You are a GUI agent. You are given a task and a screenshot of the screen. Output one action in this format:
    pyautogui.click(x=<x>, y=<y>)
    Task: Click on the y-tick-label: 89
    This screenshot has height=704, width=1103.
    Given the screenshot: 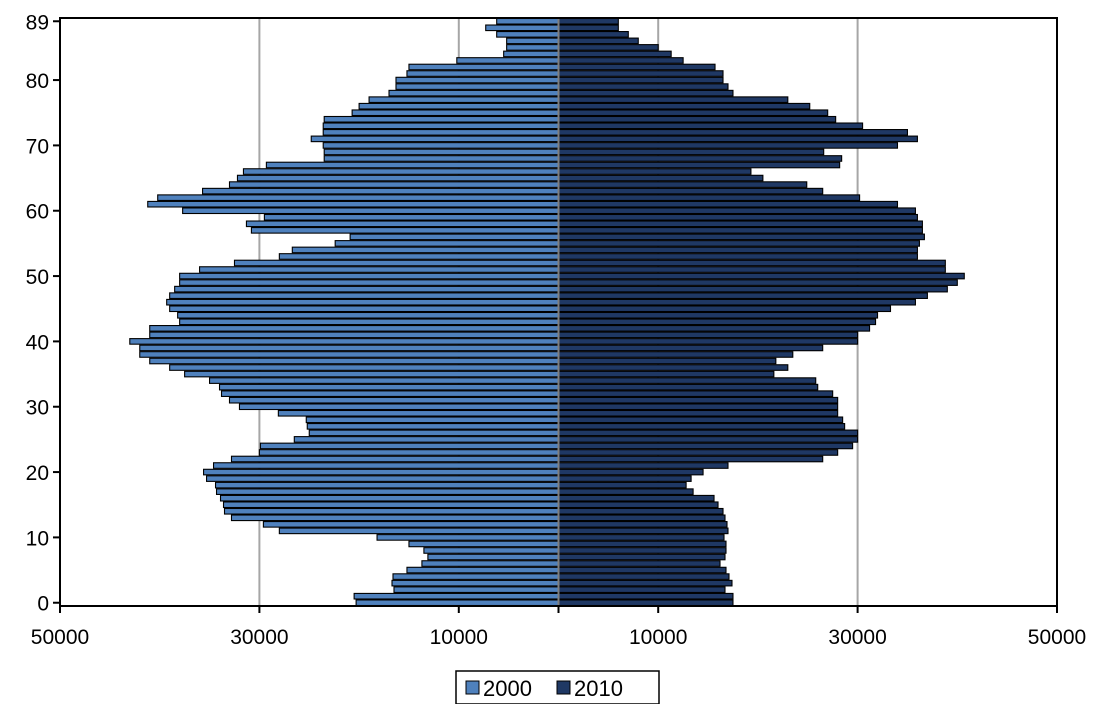 What is the action you would take?
    pyautogui.click(x=37, y=22)
    